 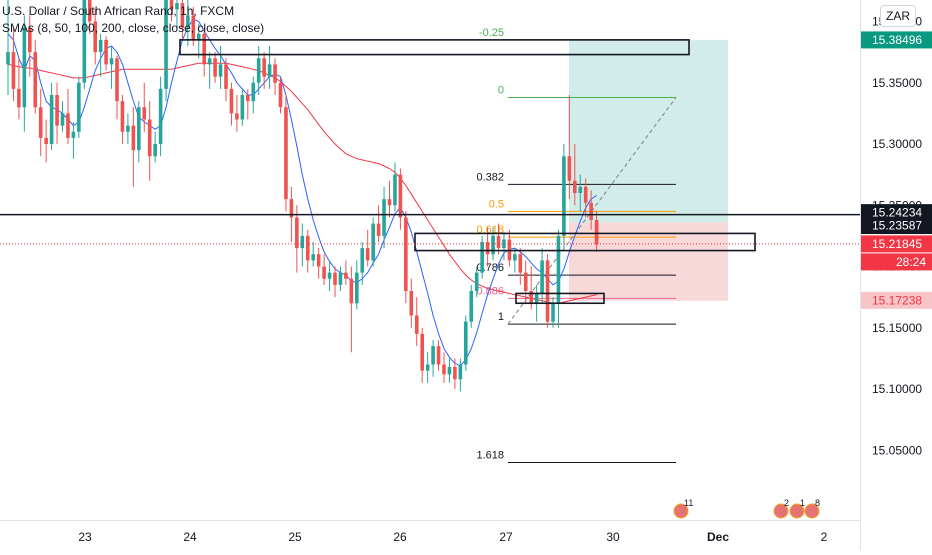 I want to click on price-tick-label: 15.15000, so click(x=897, y=328).